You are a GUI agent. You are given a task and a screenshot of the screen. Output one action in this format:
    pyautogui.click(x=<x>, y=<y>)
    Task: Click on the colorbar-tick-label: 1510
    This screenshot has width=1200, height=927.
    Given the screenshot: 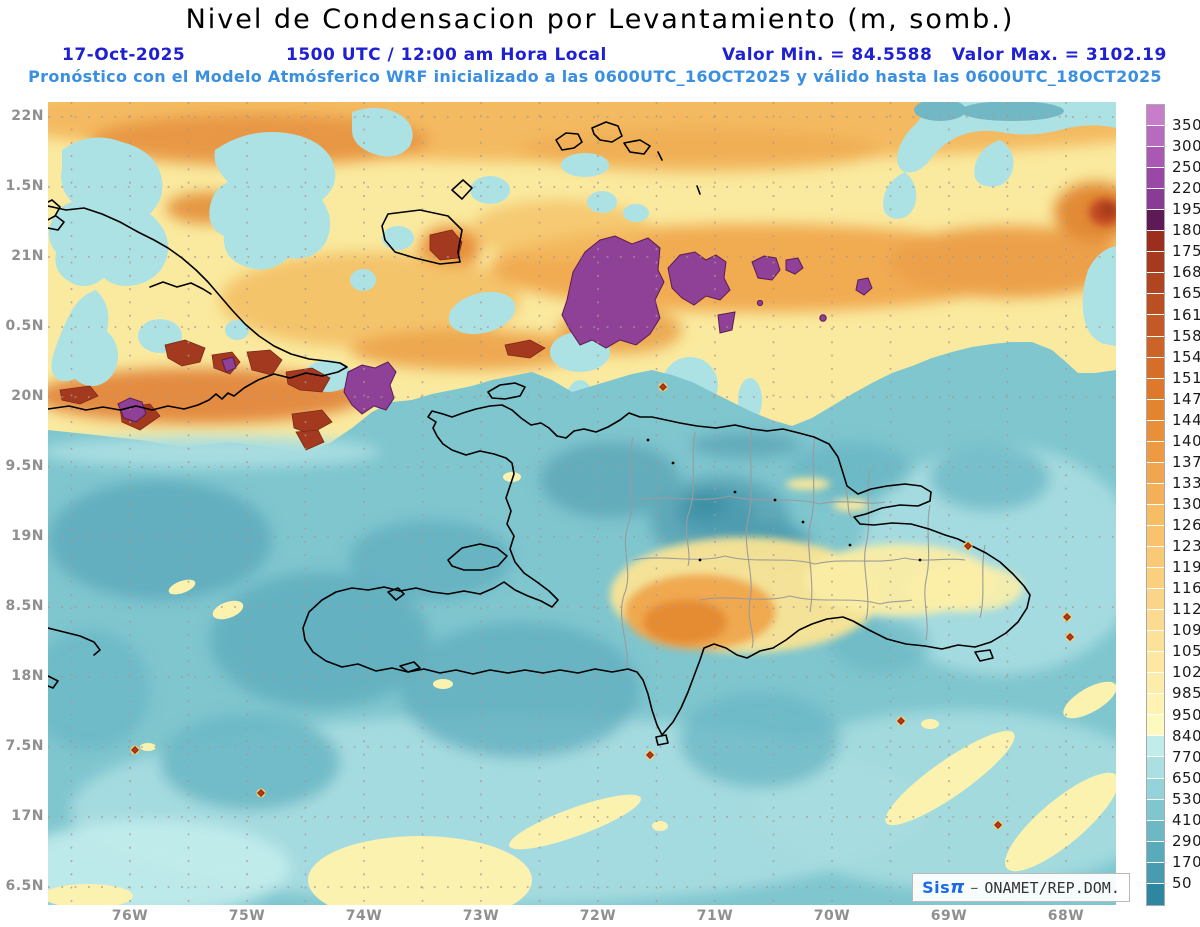 What is the action you would take?
    pyautogui.click(x=1186, y=377)
    